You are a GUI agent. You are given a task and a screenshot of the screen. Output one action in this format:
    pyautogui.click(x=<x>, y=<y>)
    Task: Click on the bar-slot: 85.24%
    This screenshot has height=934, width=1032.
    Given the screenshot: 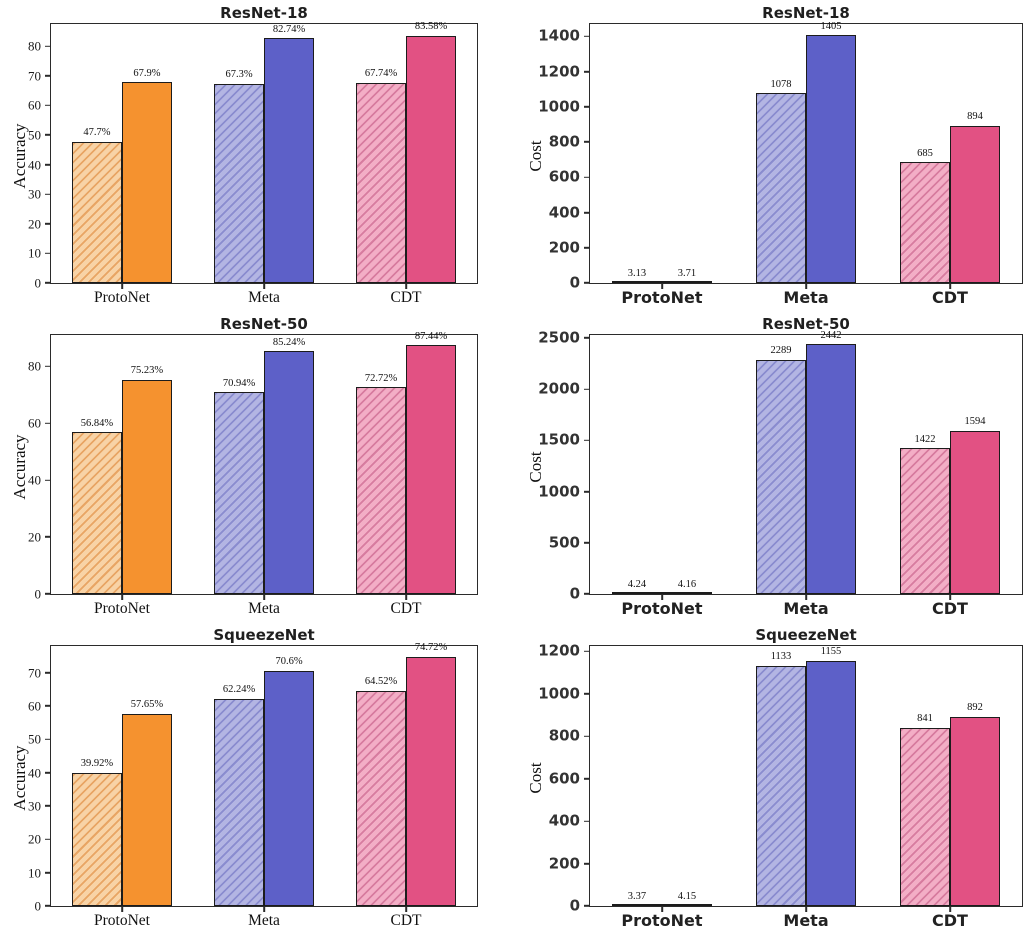 What is the action you would take?
    pyautogui.click(x=289, y=464)
    